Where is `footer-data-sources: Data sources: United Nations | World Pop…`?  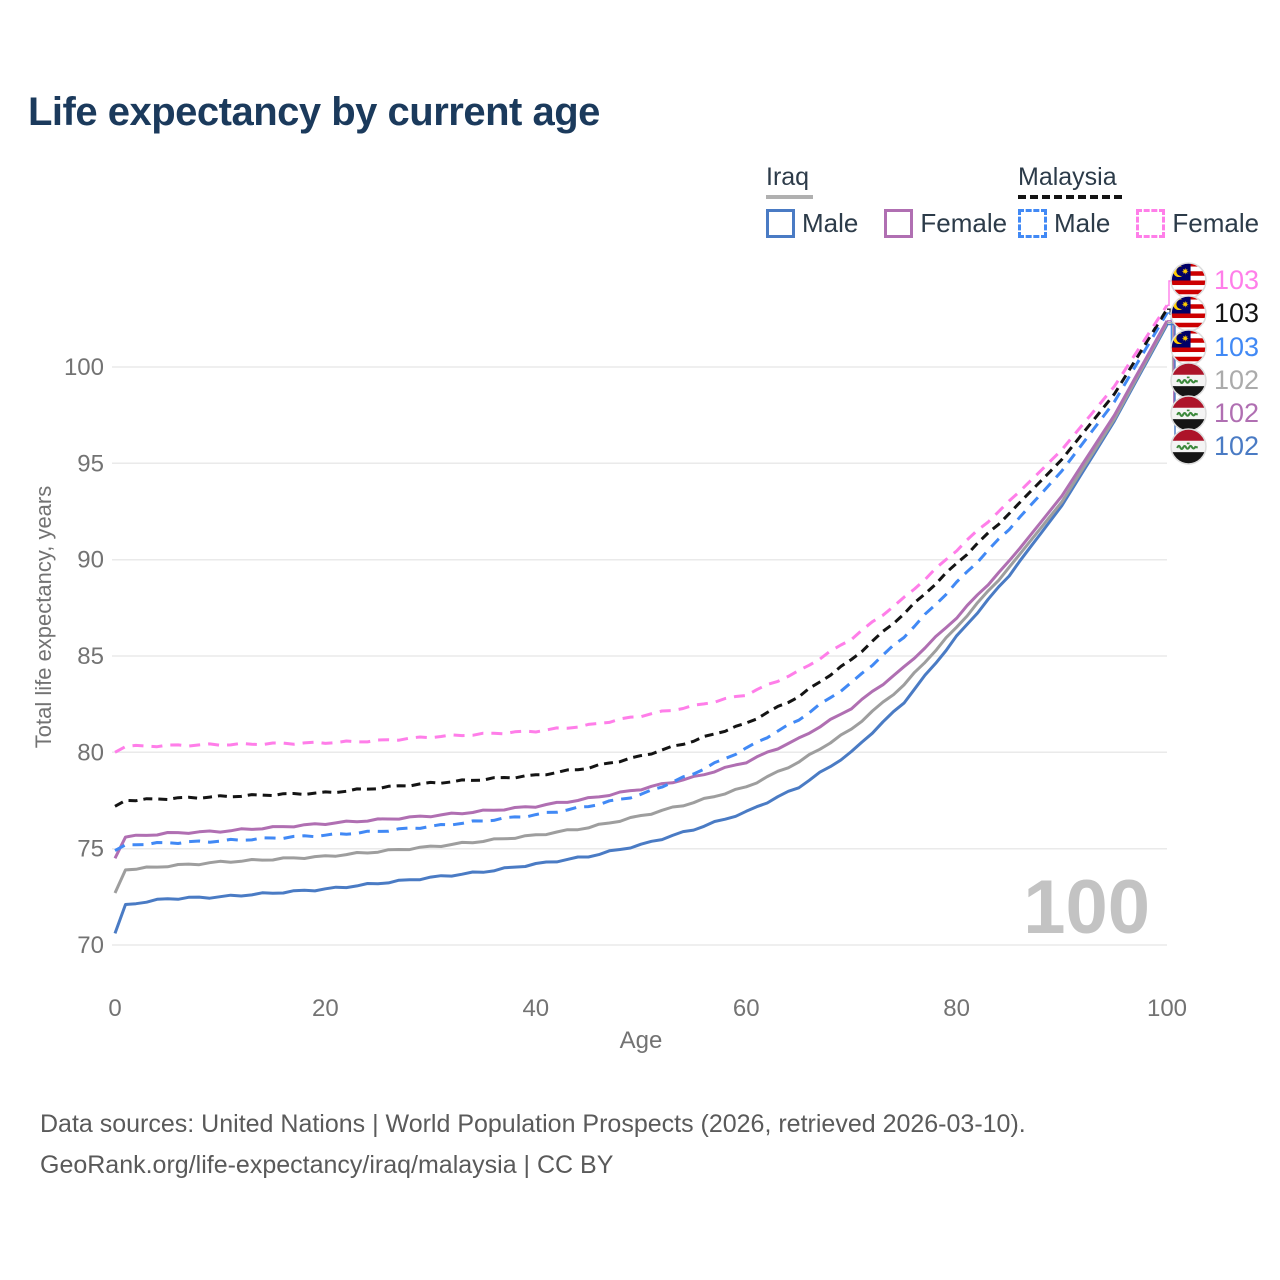 footer-data-sources: Data sources: United Nations | World Pop… is located at coordinates (533, 1124).